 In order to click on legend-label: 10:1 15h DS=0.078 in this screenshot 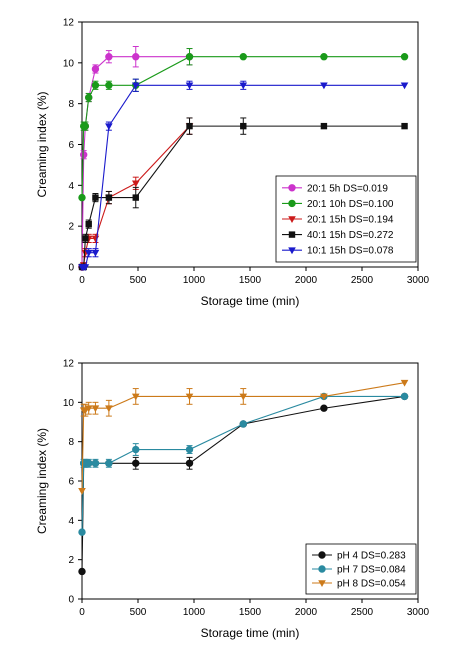, I will do `click(350, 251)`.